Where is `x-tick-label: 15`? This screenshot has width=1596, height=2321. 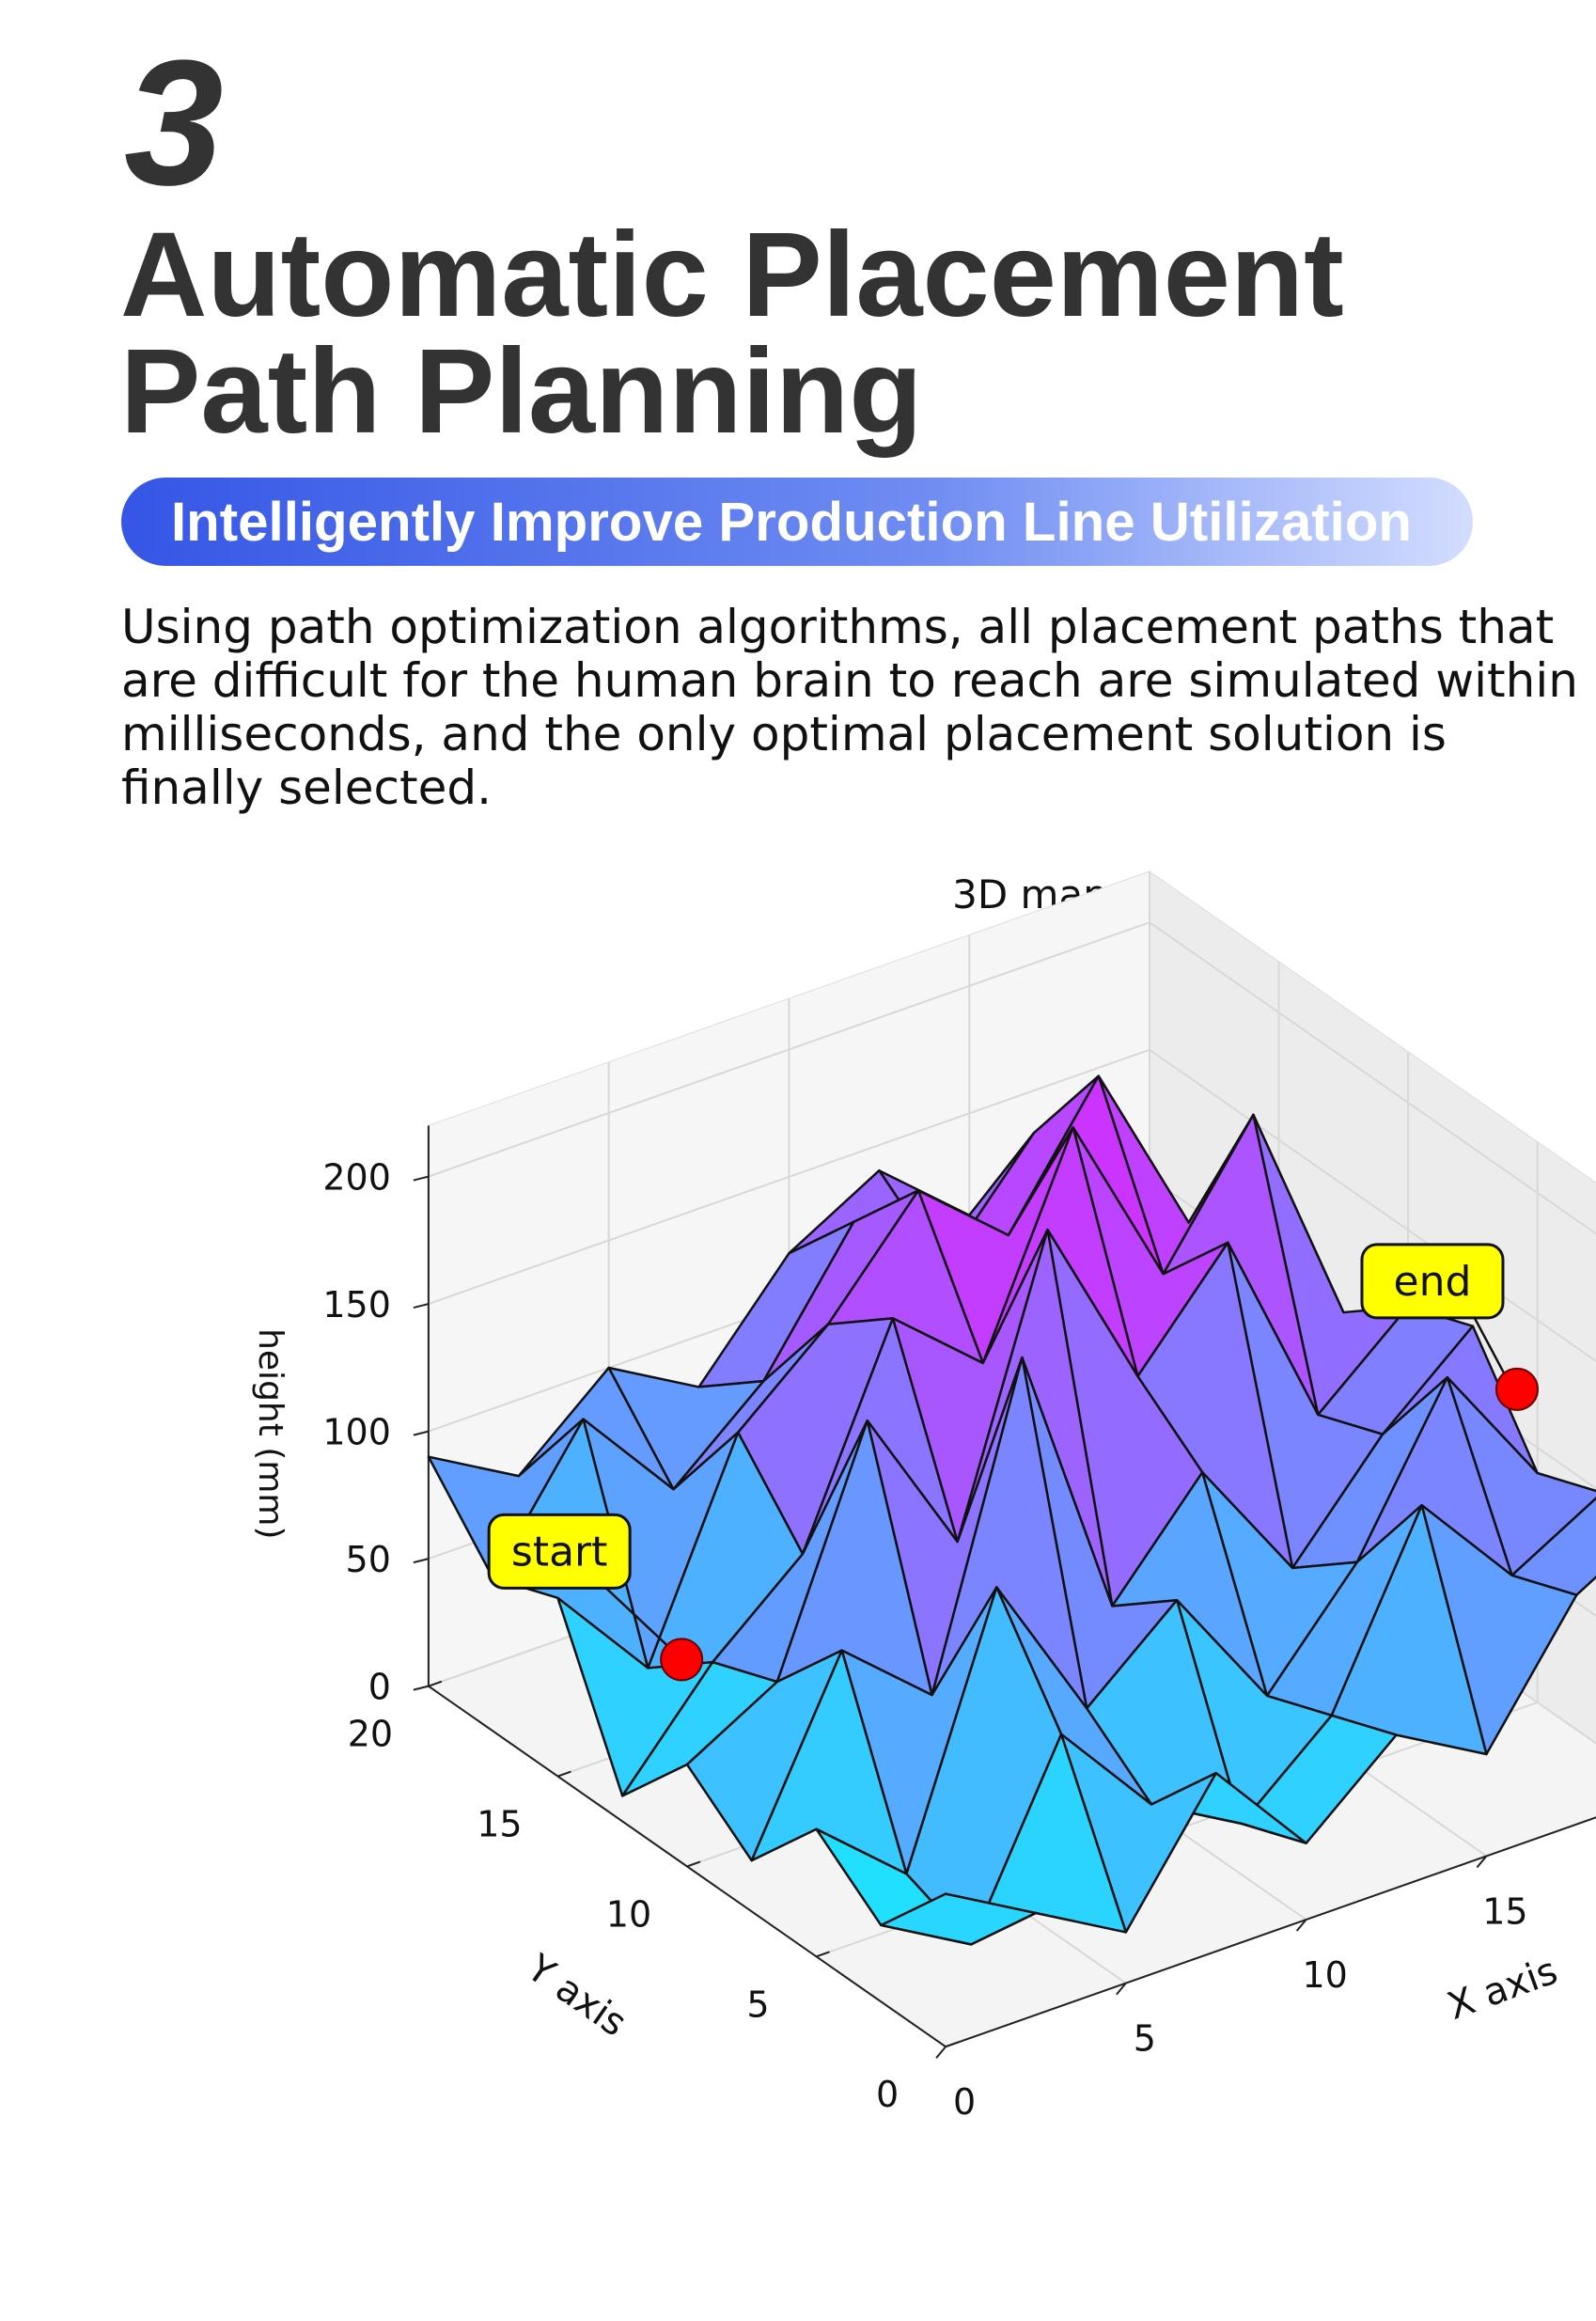
x-tick-label: 15 is located at coordinates (1504, 1911).